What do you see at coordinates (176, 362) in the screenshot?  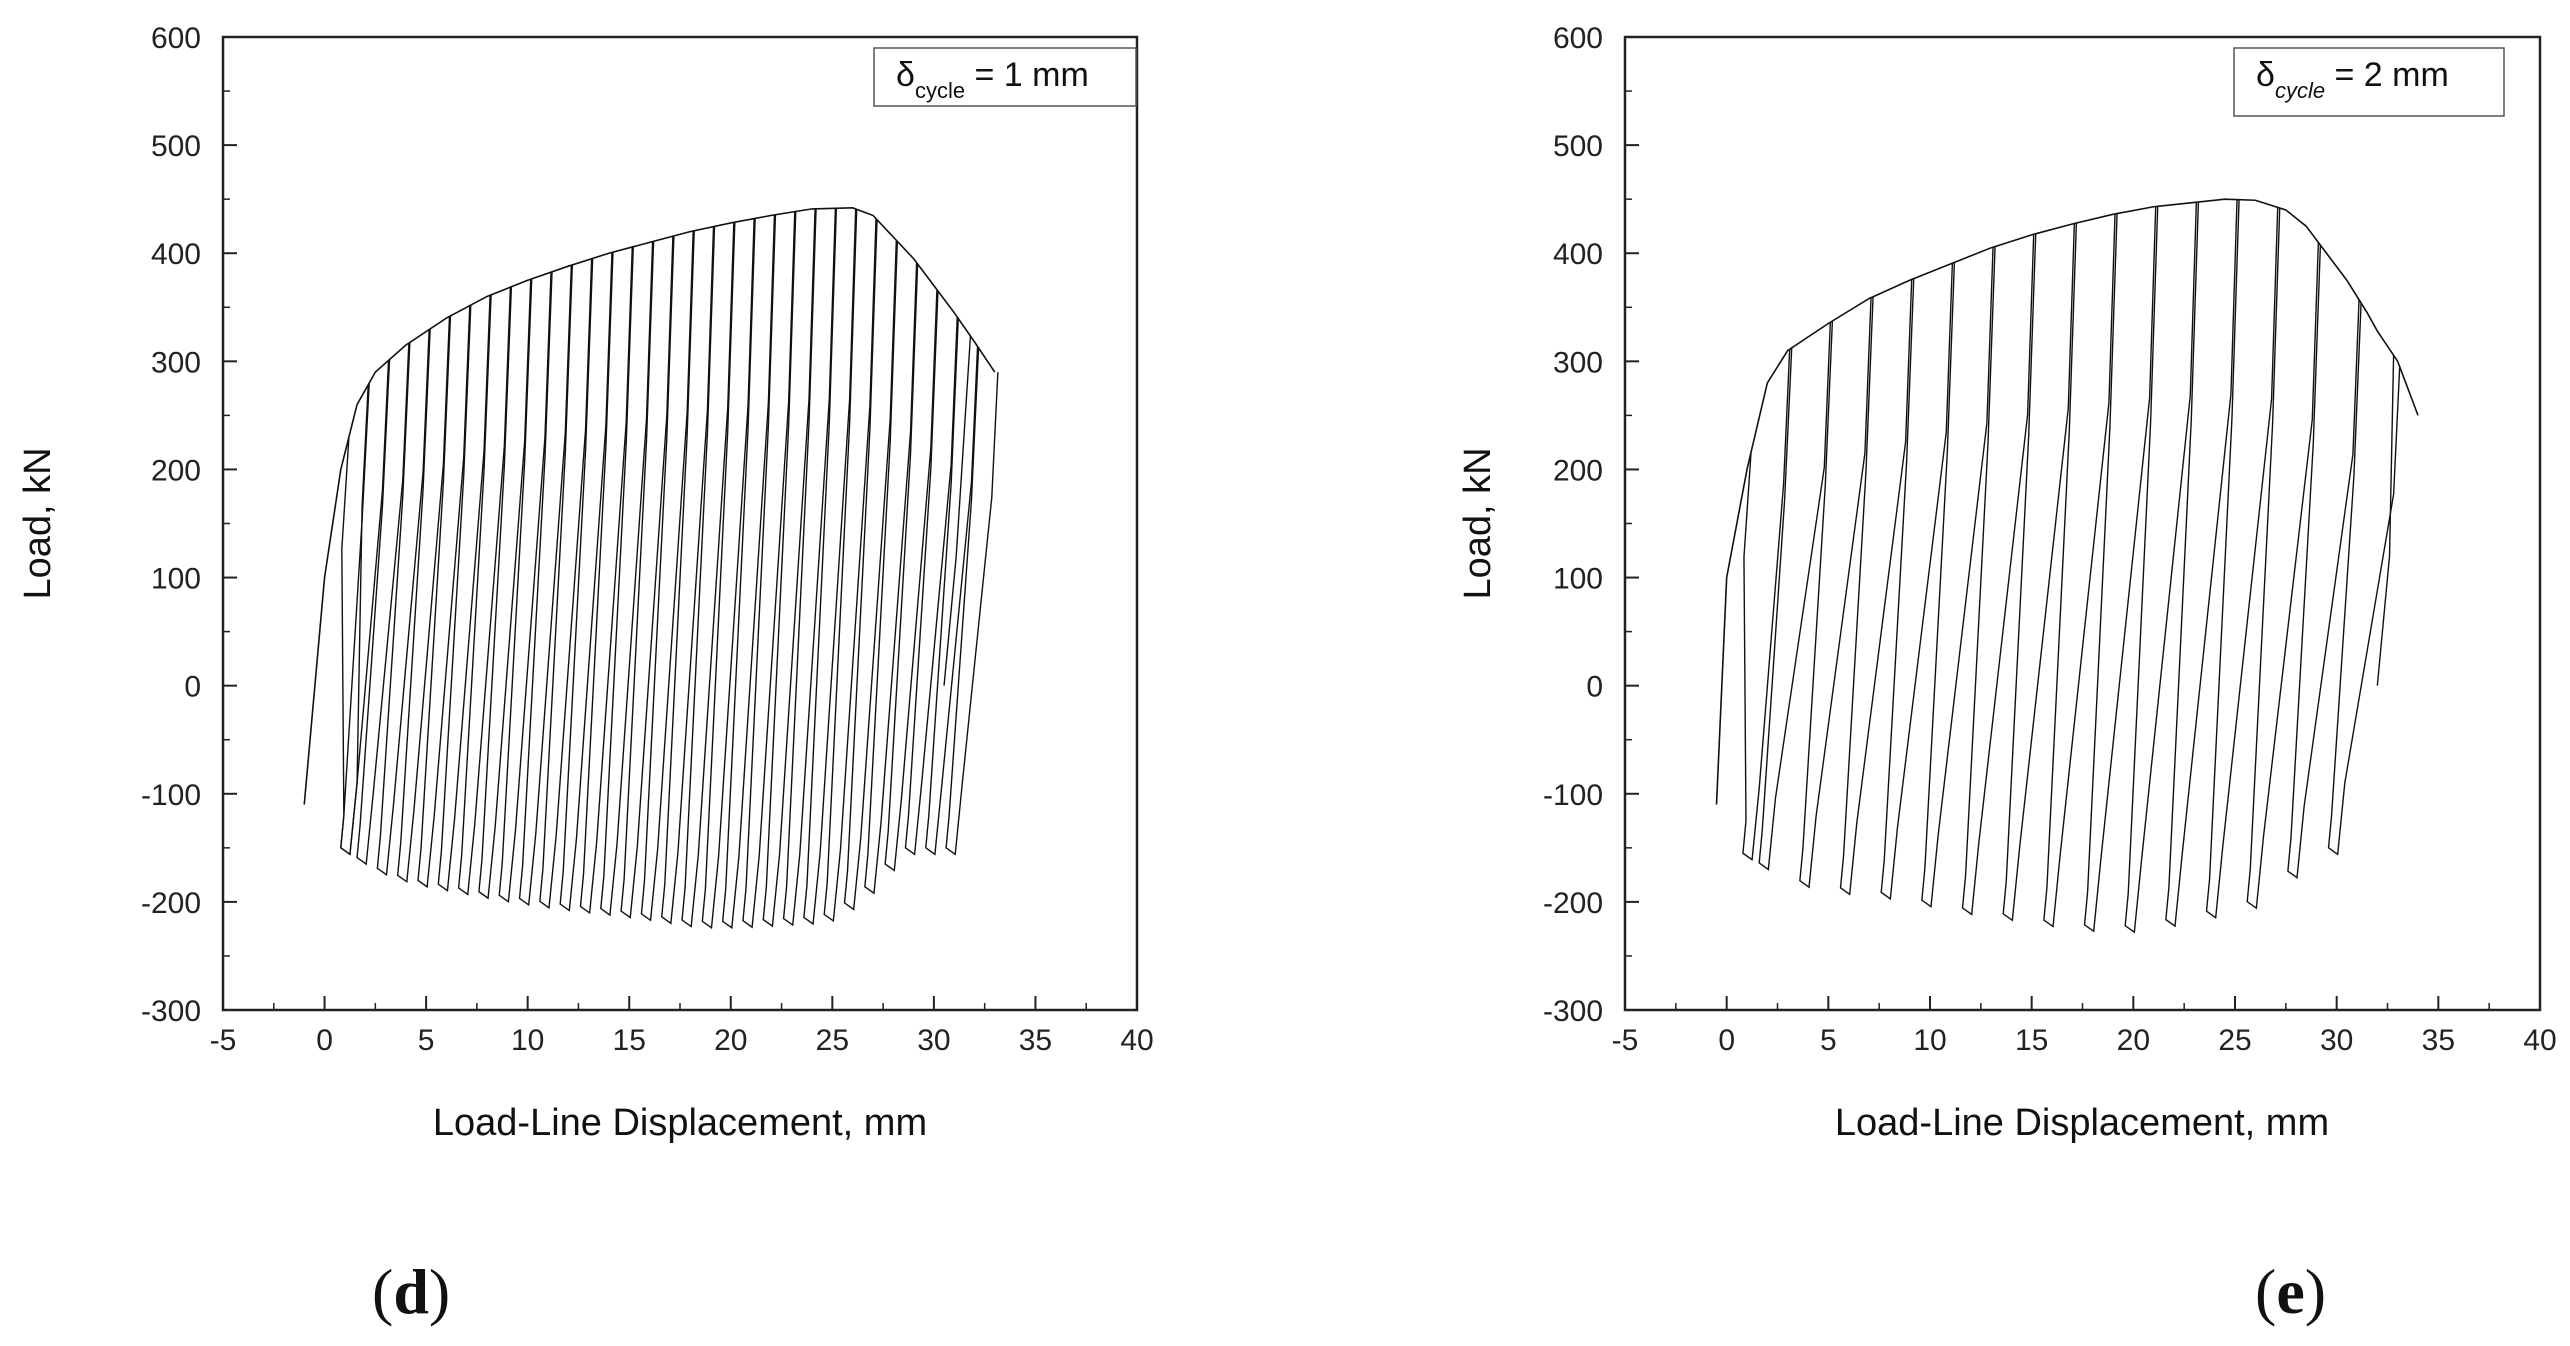 I see `y-tick-label: 300` at bounding box center [176, 362].